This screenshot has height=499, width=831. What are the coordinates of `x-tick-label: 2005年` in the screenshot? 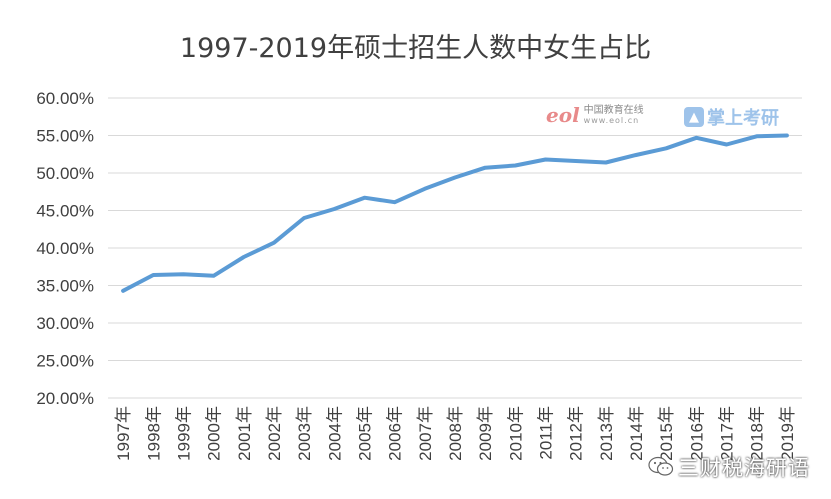 It's located at (364, 433).